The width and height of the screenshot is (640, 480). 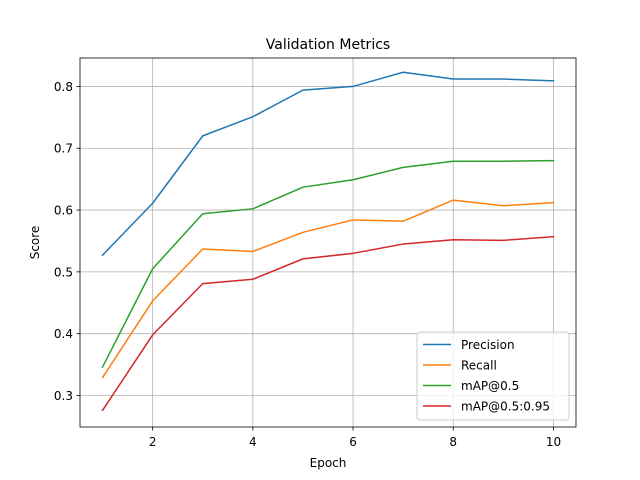 I want to click on x-tick-label: 8, so click(x=453, y=442).